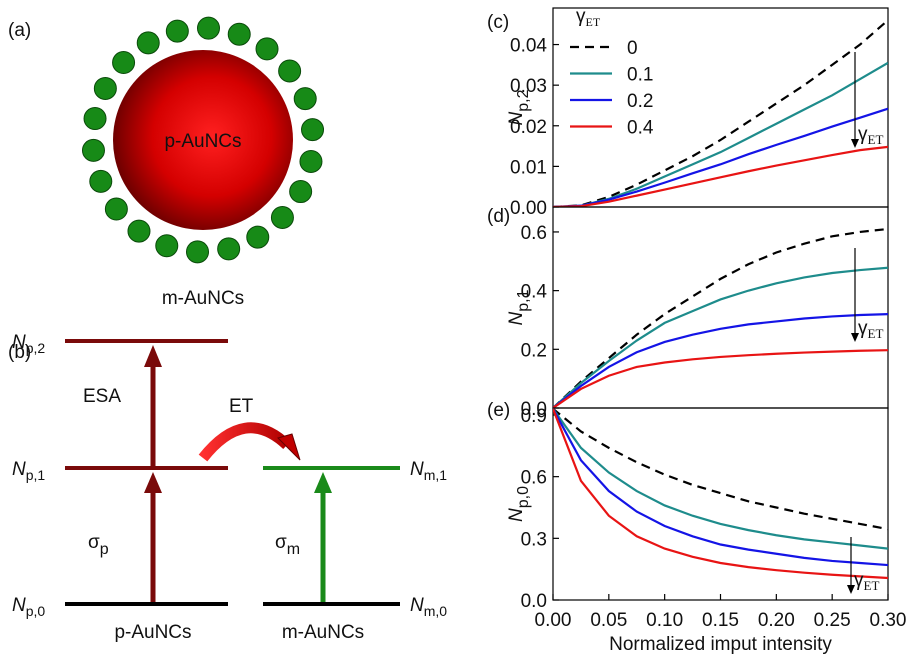 This screenshot has height=654, width=907. What do you see at coordinates (523, 100) in the screenshot?
I see `y-label-sub: p,2` at bounding box center [523, 100].